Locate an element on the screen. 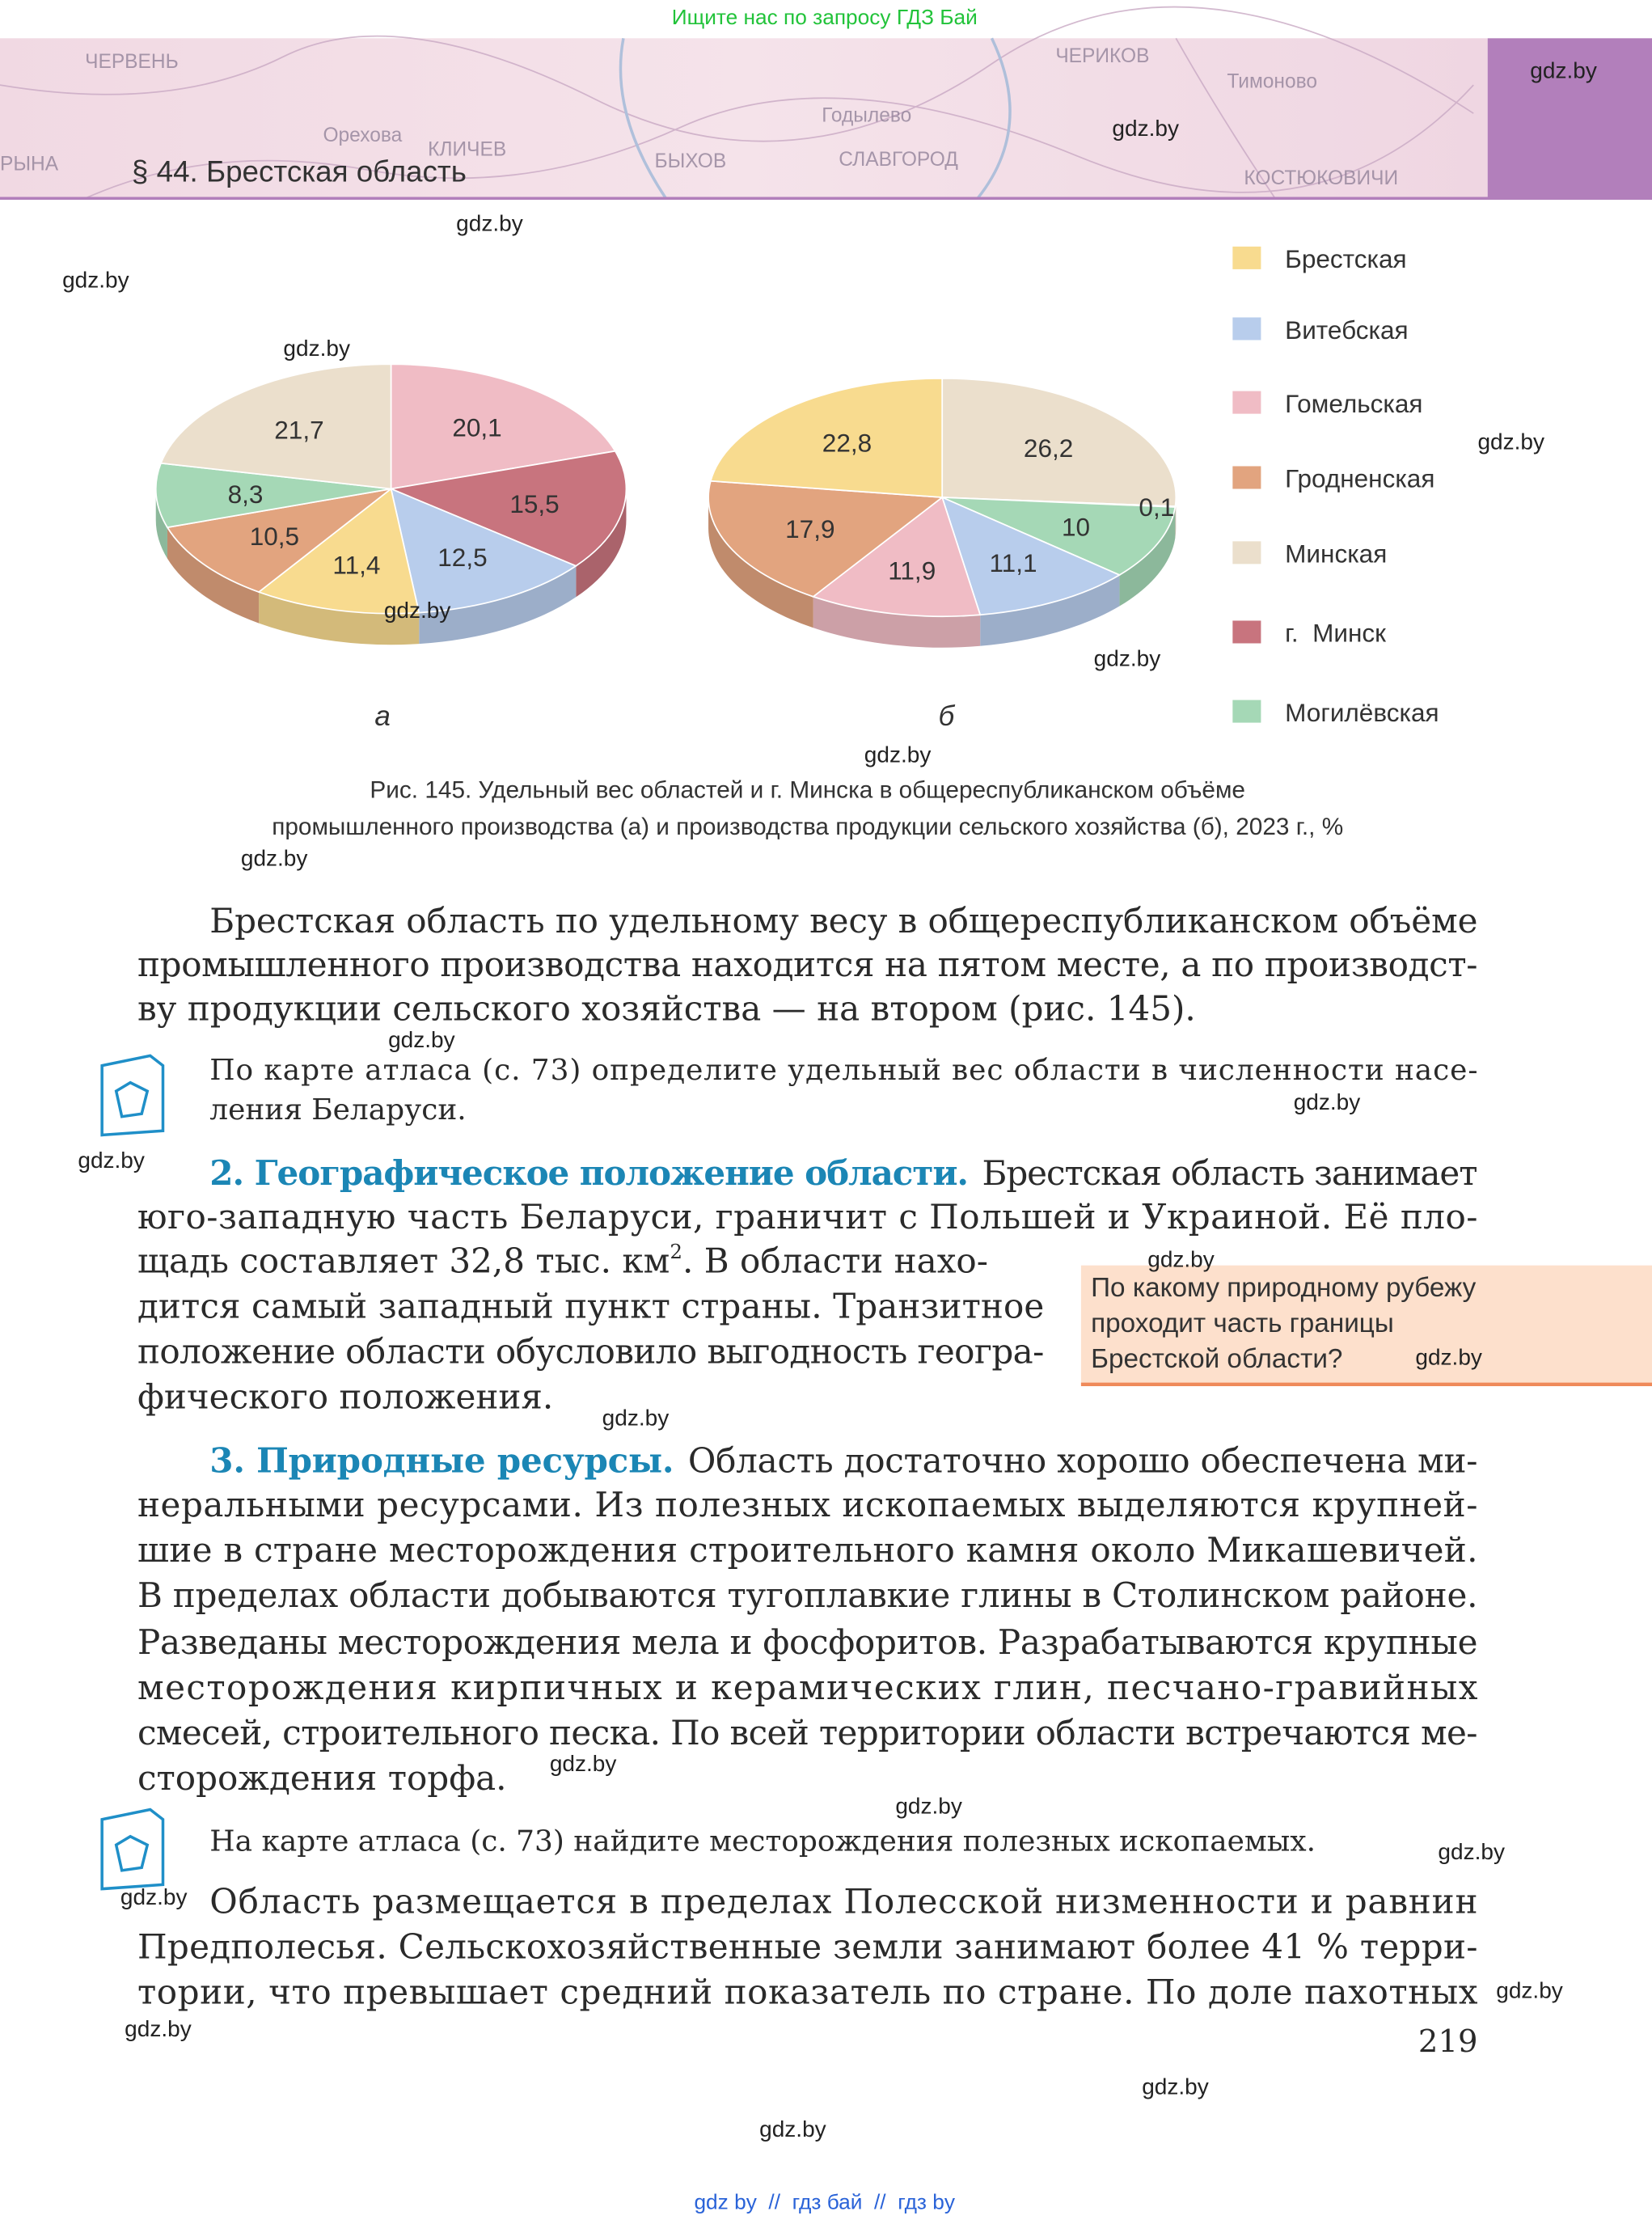 The image size is (1652, 2224). pie-value-label: 12,5 is located at coordinates (462, 557).